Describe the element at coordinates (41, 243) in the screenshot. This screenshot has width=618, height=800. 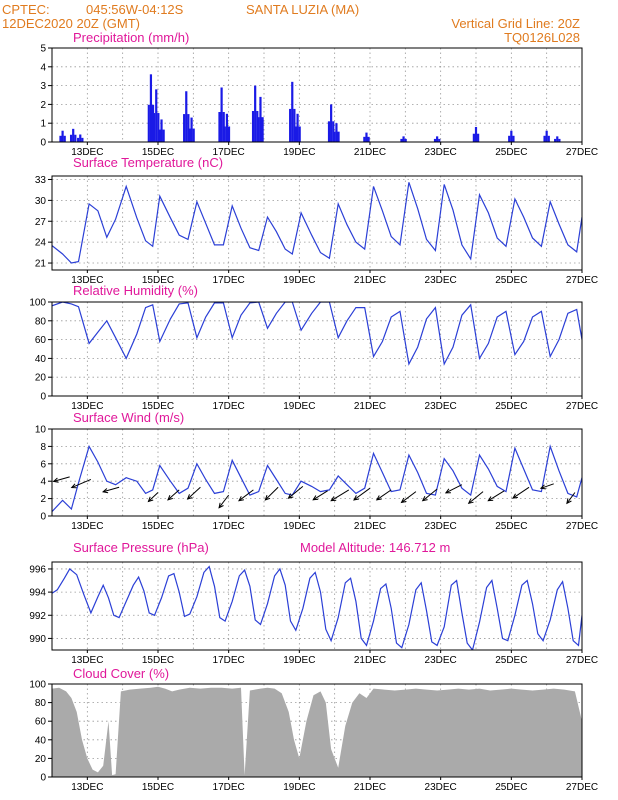
I see `y-tick-label: 24` at that location.